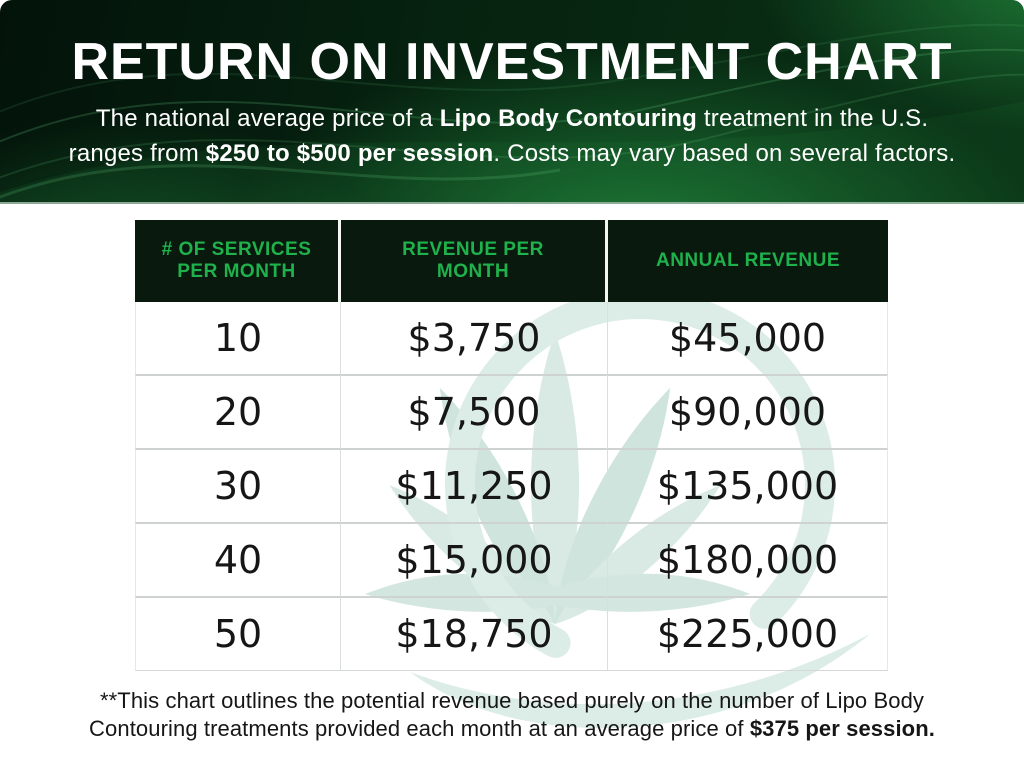 The image size is (1024, 768). Describe the element at coordinates (748, 559) in the screenshot. I see `cell-annual-revenue: $180,000` at that location.